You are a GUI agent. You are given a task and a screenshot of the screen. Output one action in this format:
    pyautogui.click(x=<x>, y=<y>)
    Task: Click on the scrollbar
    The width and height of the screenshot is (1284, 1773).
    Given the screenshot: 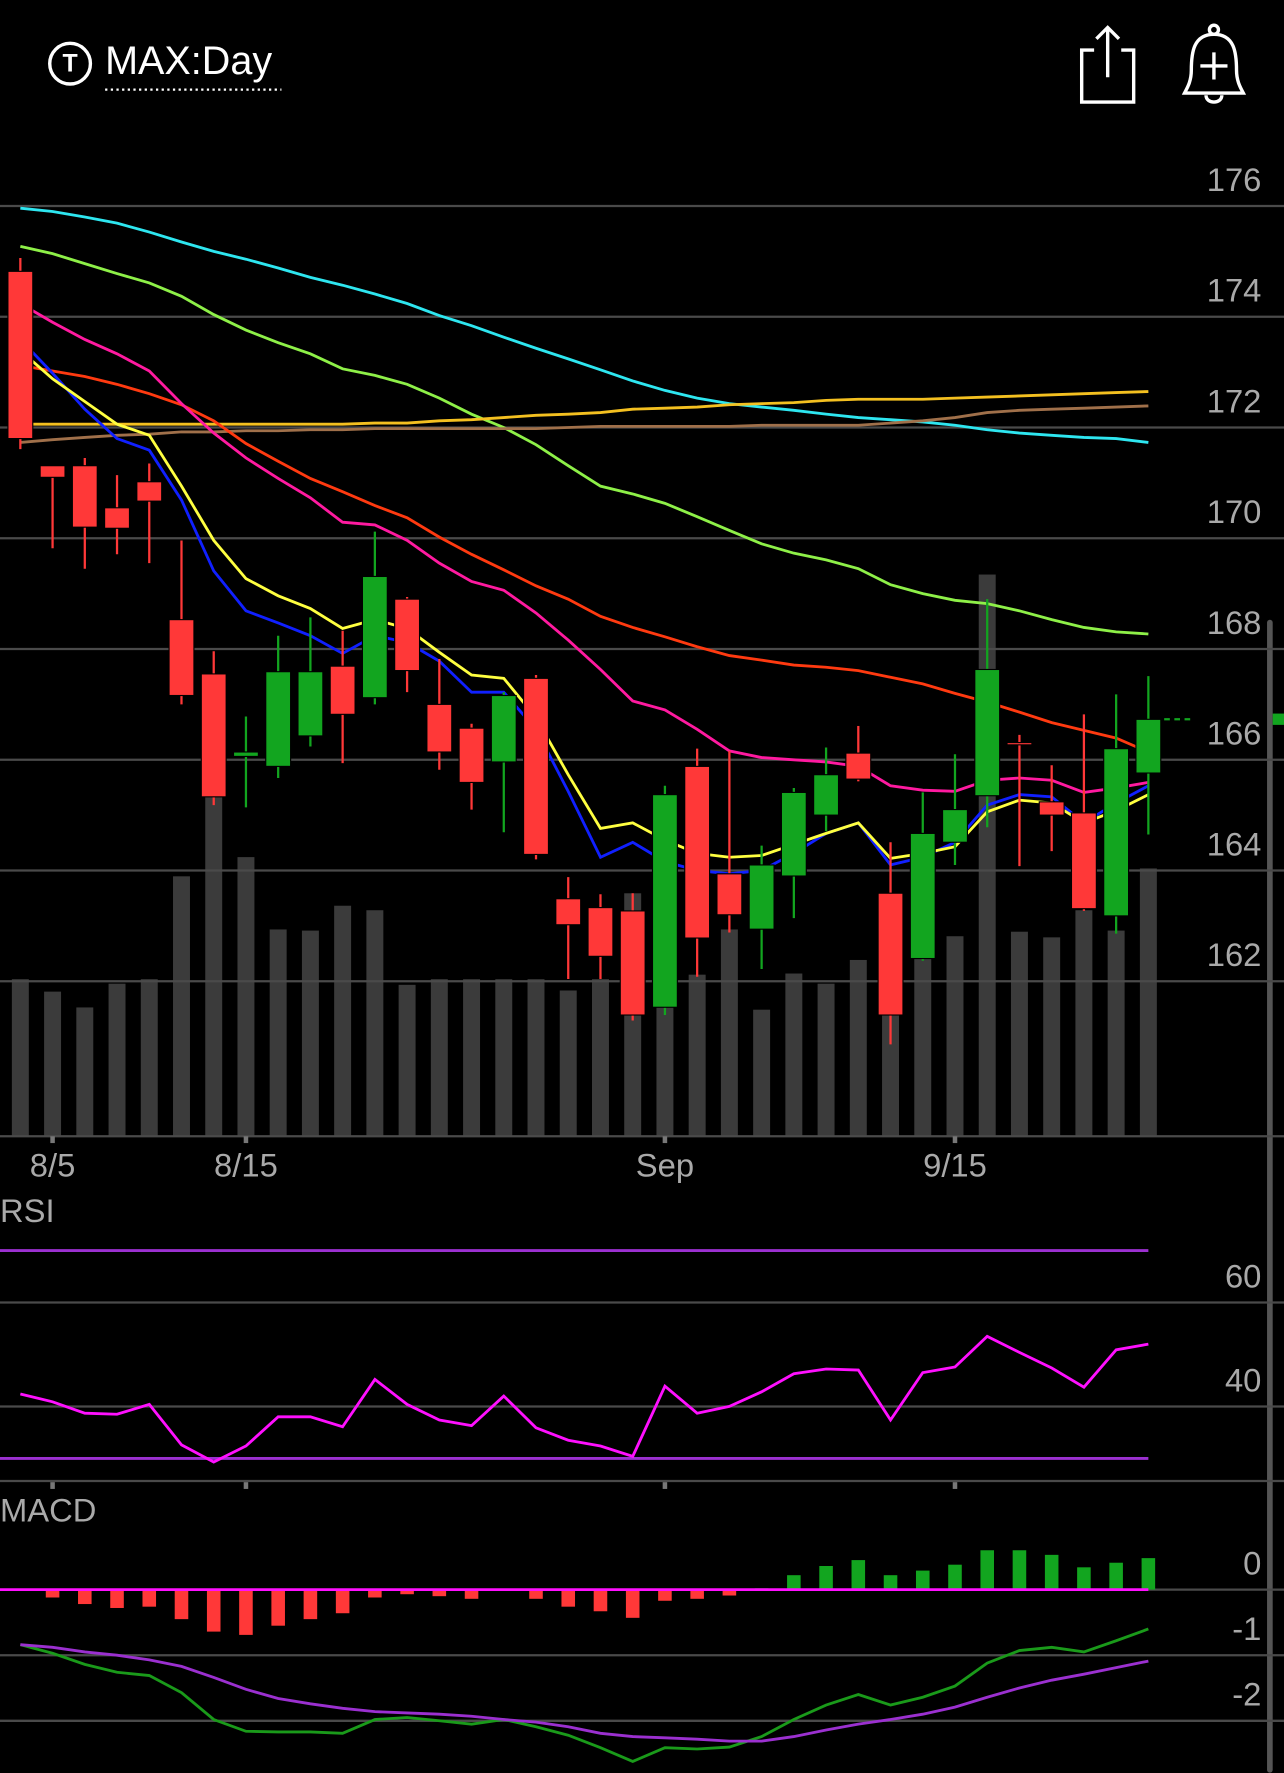 What is the action you would take?
    pyautogui.click(x=1270, y=1196)
    